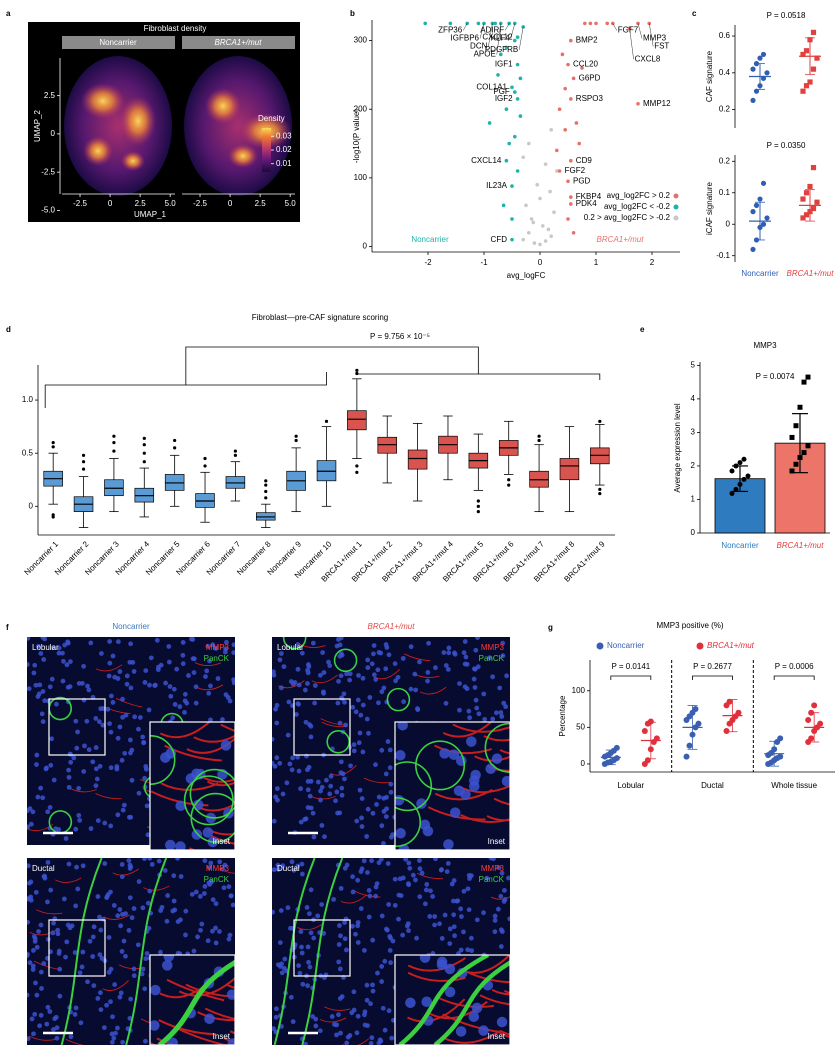  Describe the element at coordinates (8, 13) in the screenshot. I see `panel-letter: a` at that location.